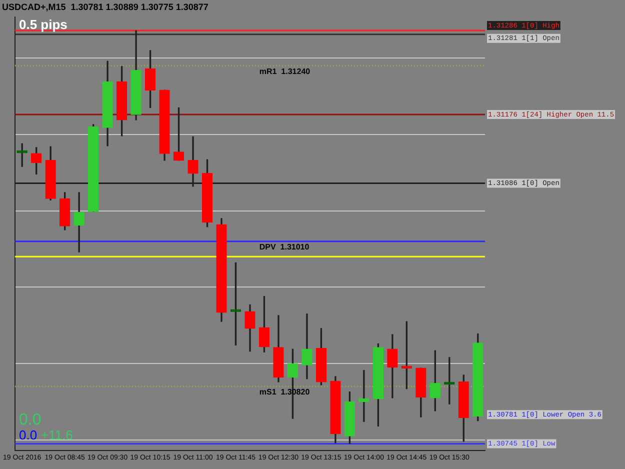  What do you see at coordinates (285, 71) in the screenshot?
I see `ref-line-label: mR1 1.31240` at bounding box center [285, 71].